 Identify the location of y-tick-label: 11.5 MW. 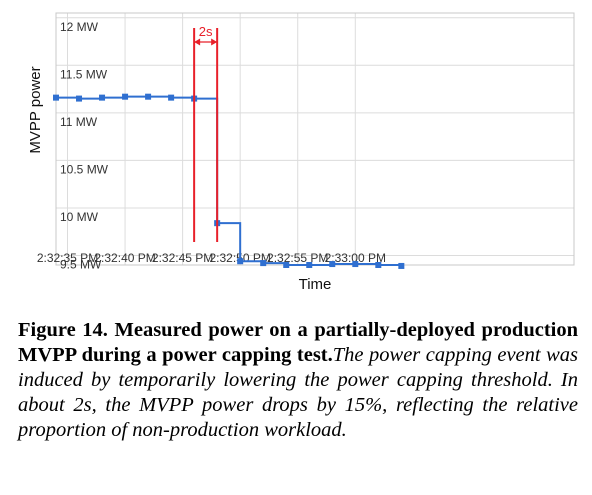
(84, 74).